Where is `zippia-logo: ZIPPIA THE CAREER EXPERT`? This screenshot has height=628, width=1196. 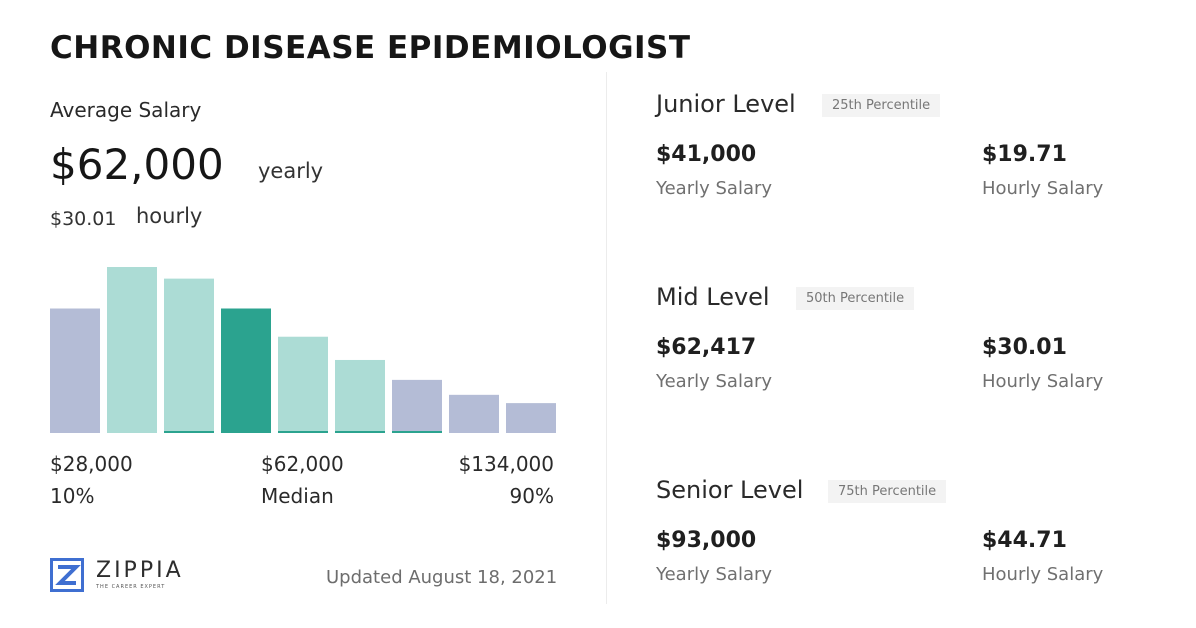
zippia-logo: ZIPPIA THE CAREER EXPERT is located at coordinates (117, 575).